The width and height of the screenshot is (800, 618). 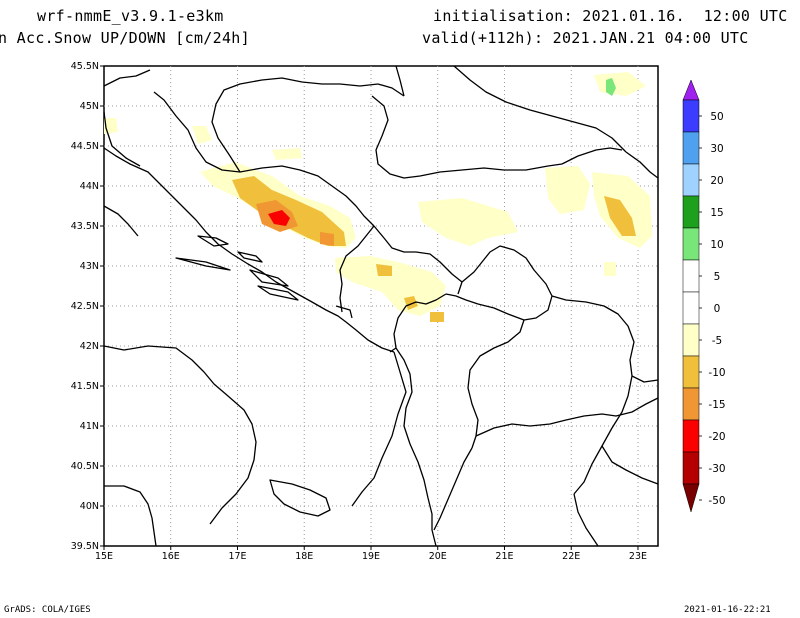 I want to click on field-title: n Acc.Snow UP/DOWN [cm/24h], so click(x=125, y=38).